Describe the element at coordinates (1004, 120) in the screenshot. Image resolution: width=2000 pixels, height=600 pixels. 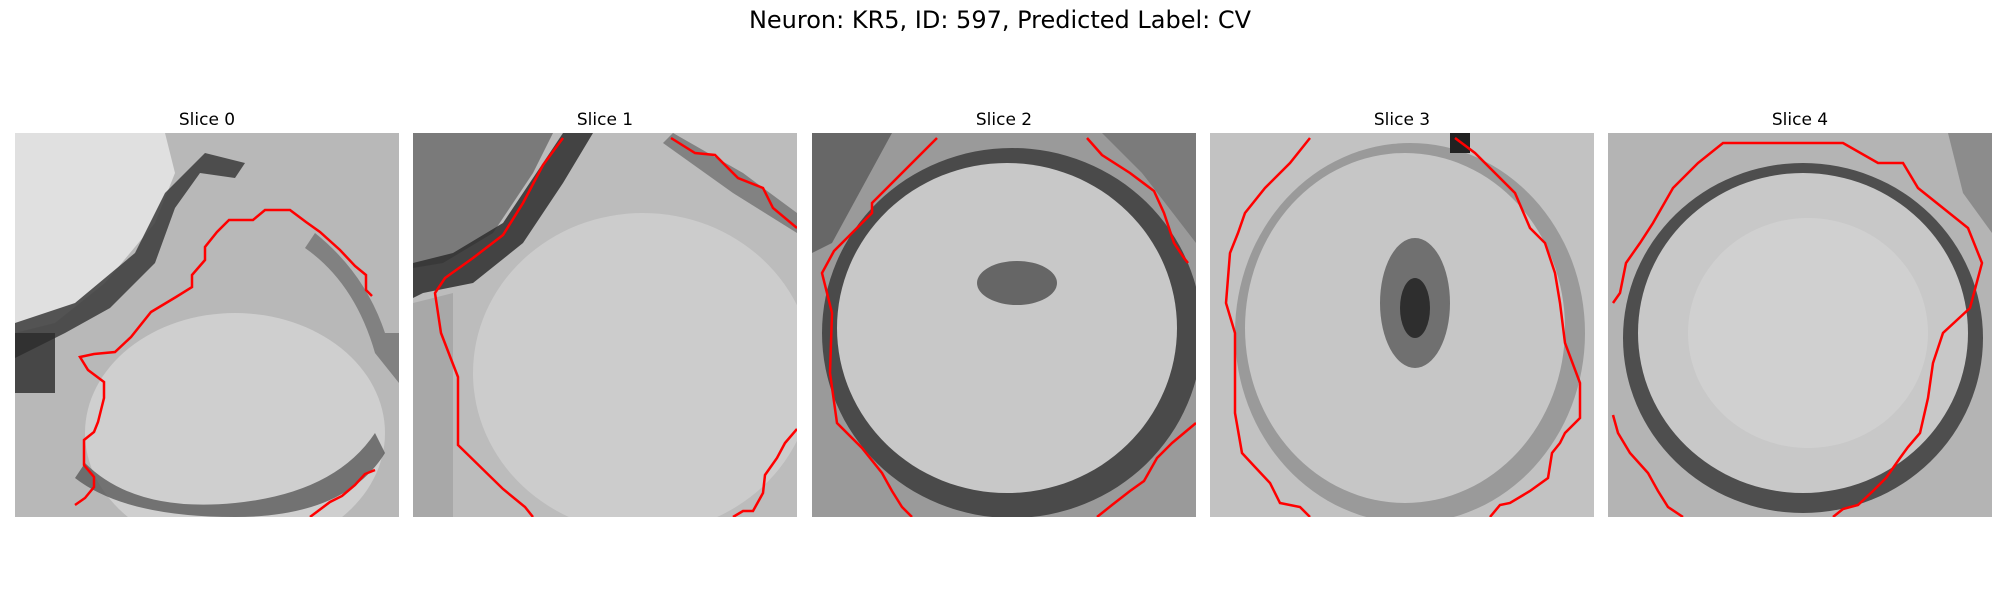
I see `slice-title-2: Slice 2` at that location.